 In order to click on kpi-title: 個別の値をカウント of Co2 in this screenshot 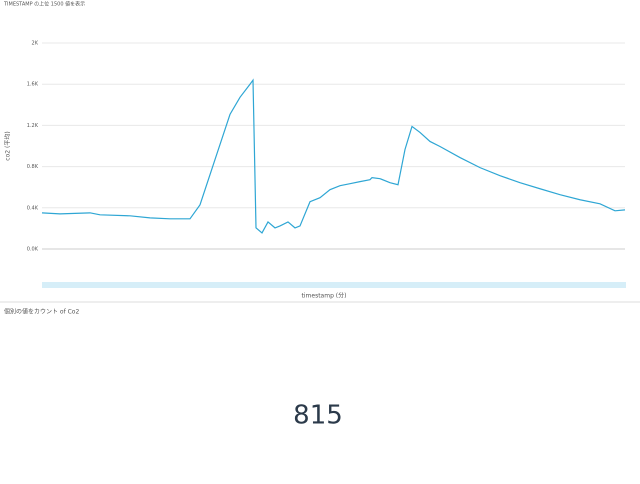, I will do `click(41, 312)`.